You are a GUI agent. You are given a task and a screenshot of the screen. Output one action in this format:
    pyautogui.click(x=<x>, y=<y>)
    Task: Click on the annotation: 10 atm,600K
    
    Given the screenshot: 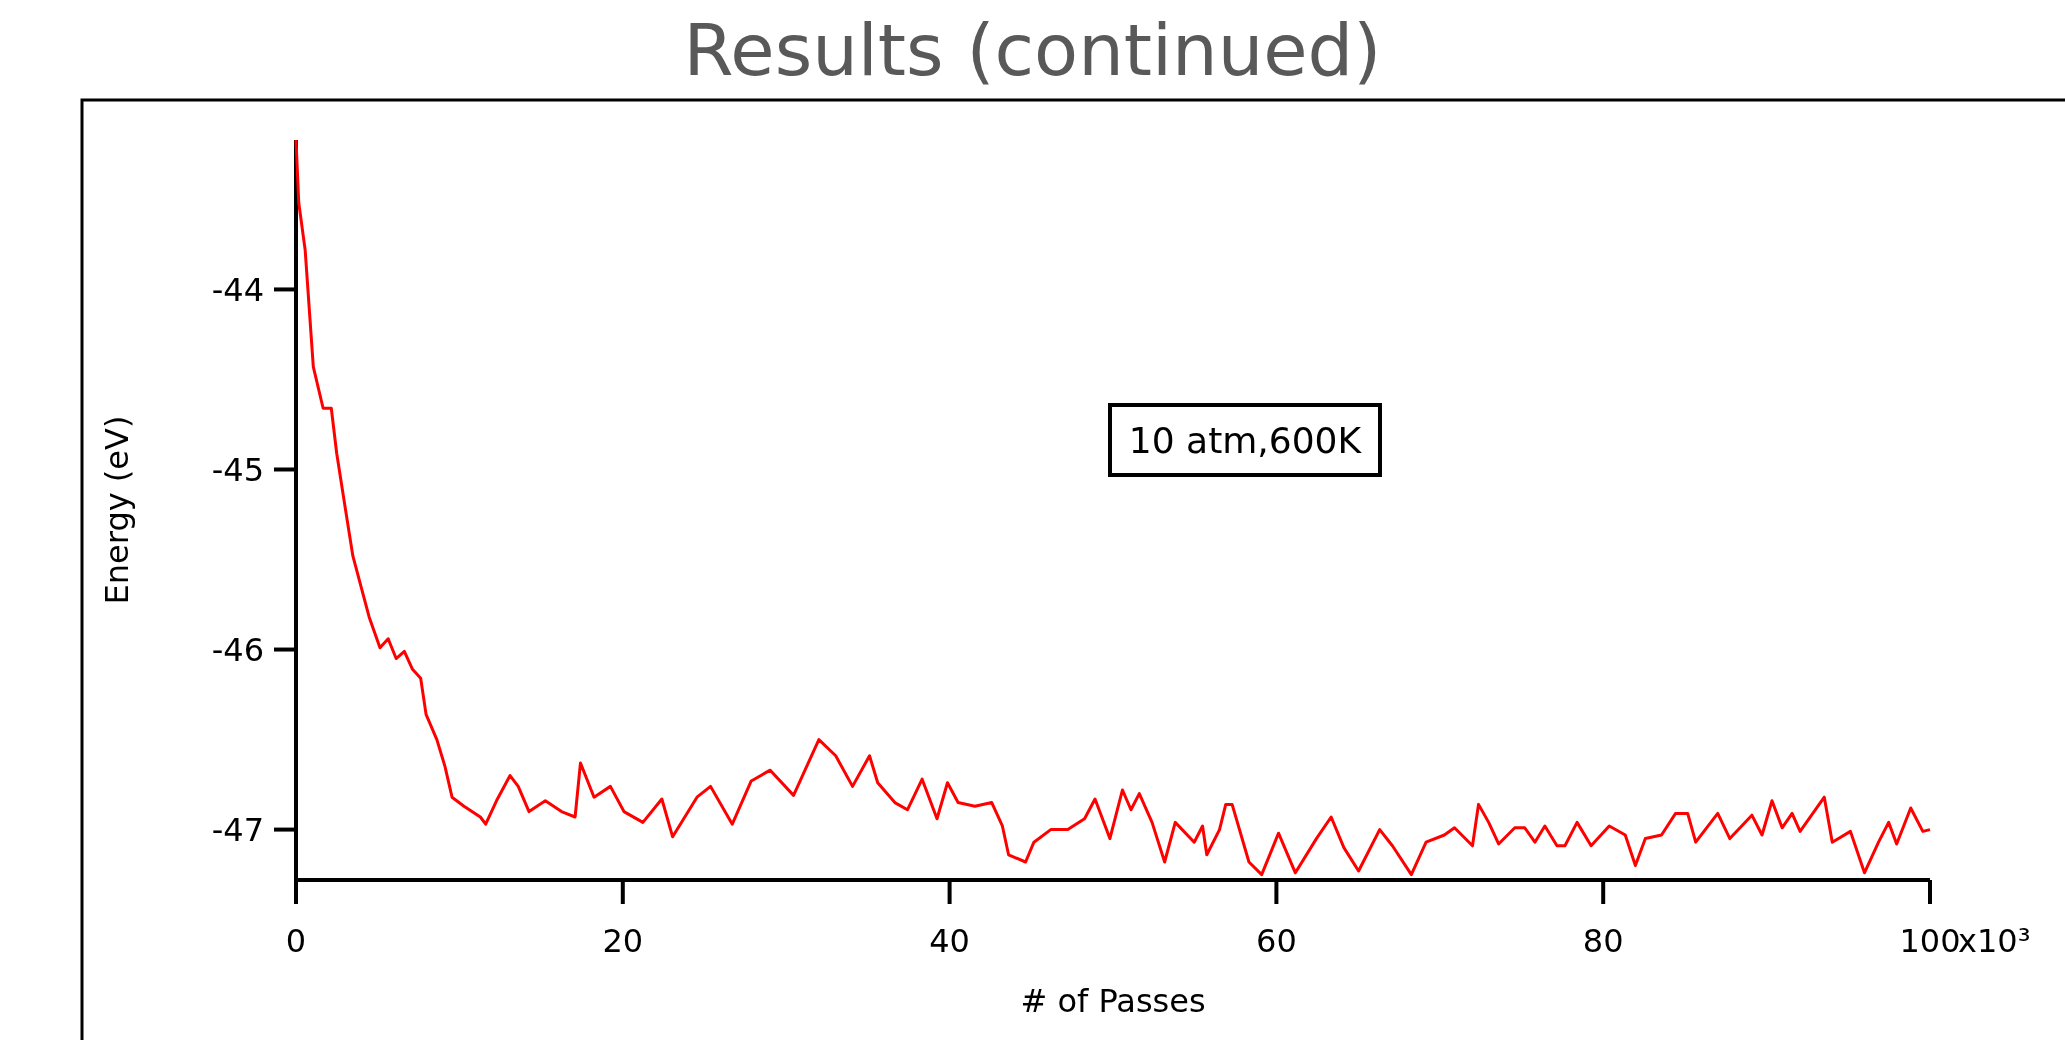 What is the action you would take?
    pyautogui.click(x=1245, y=440)
    